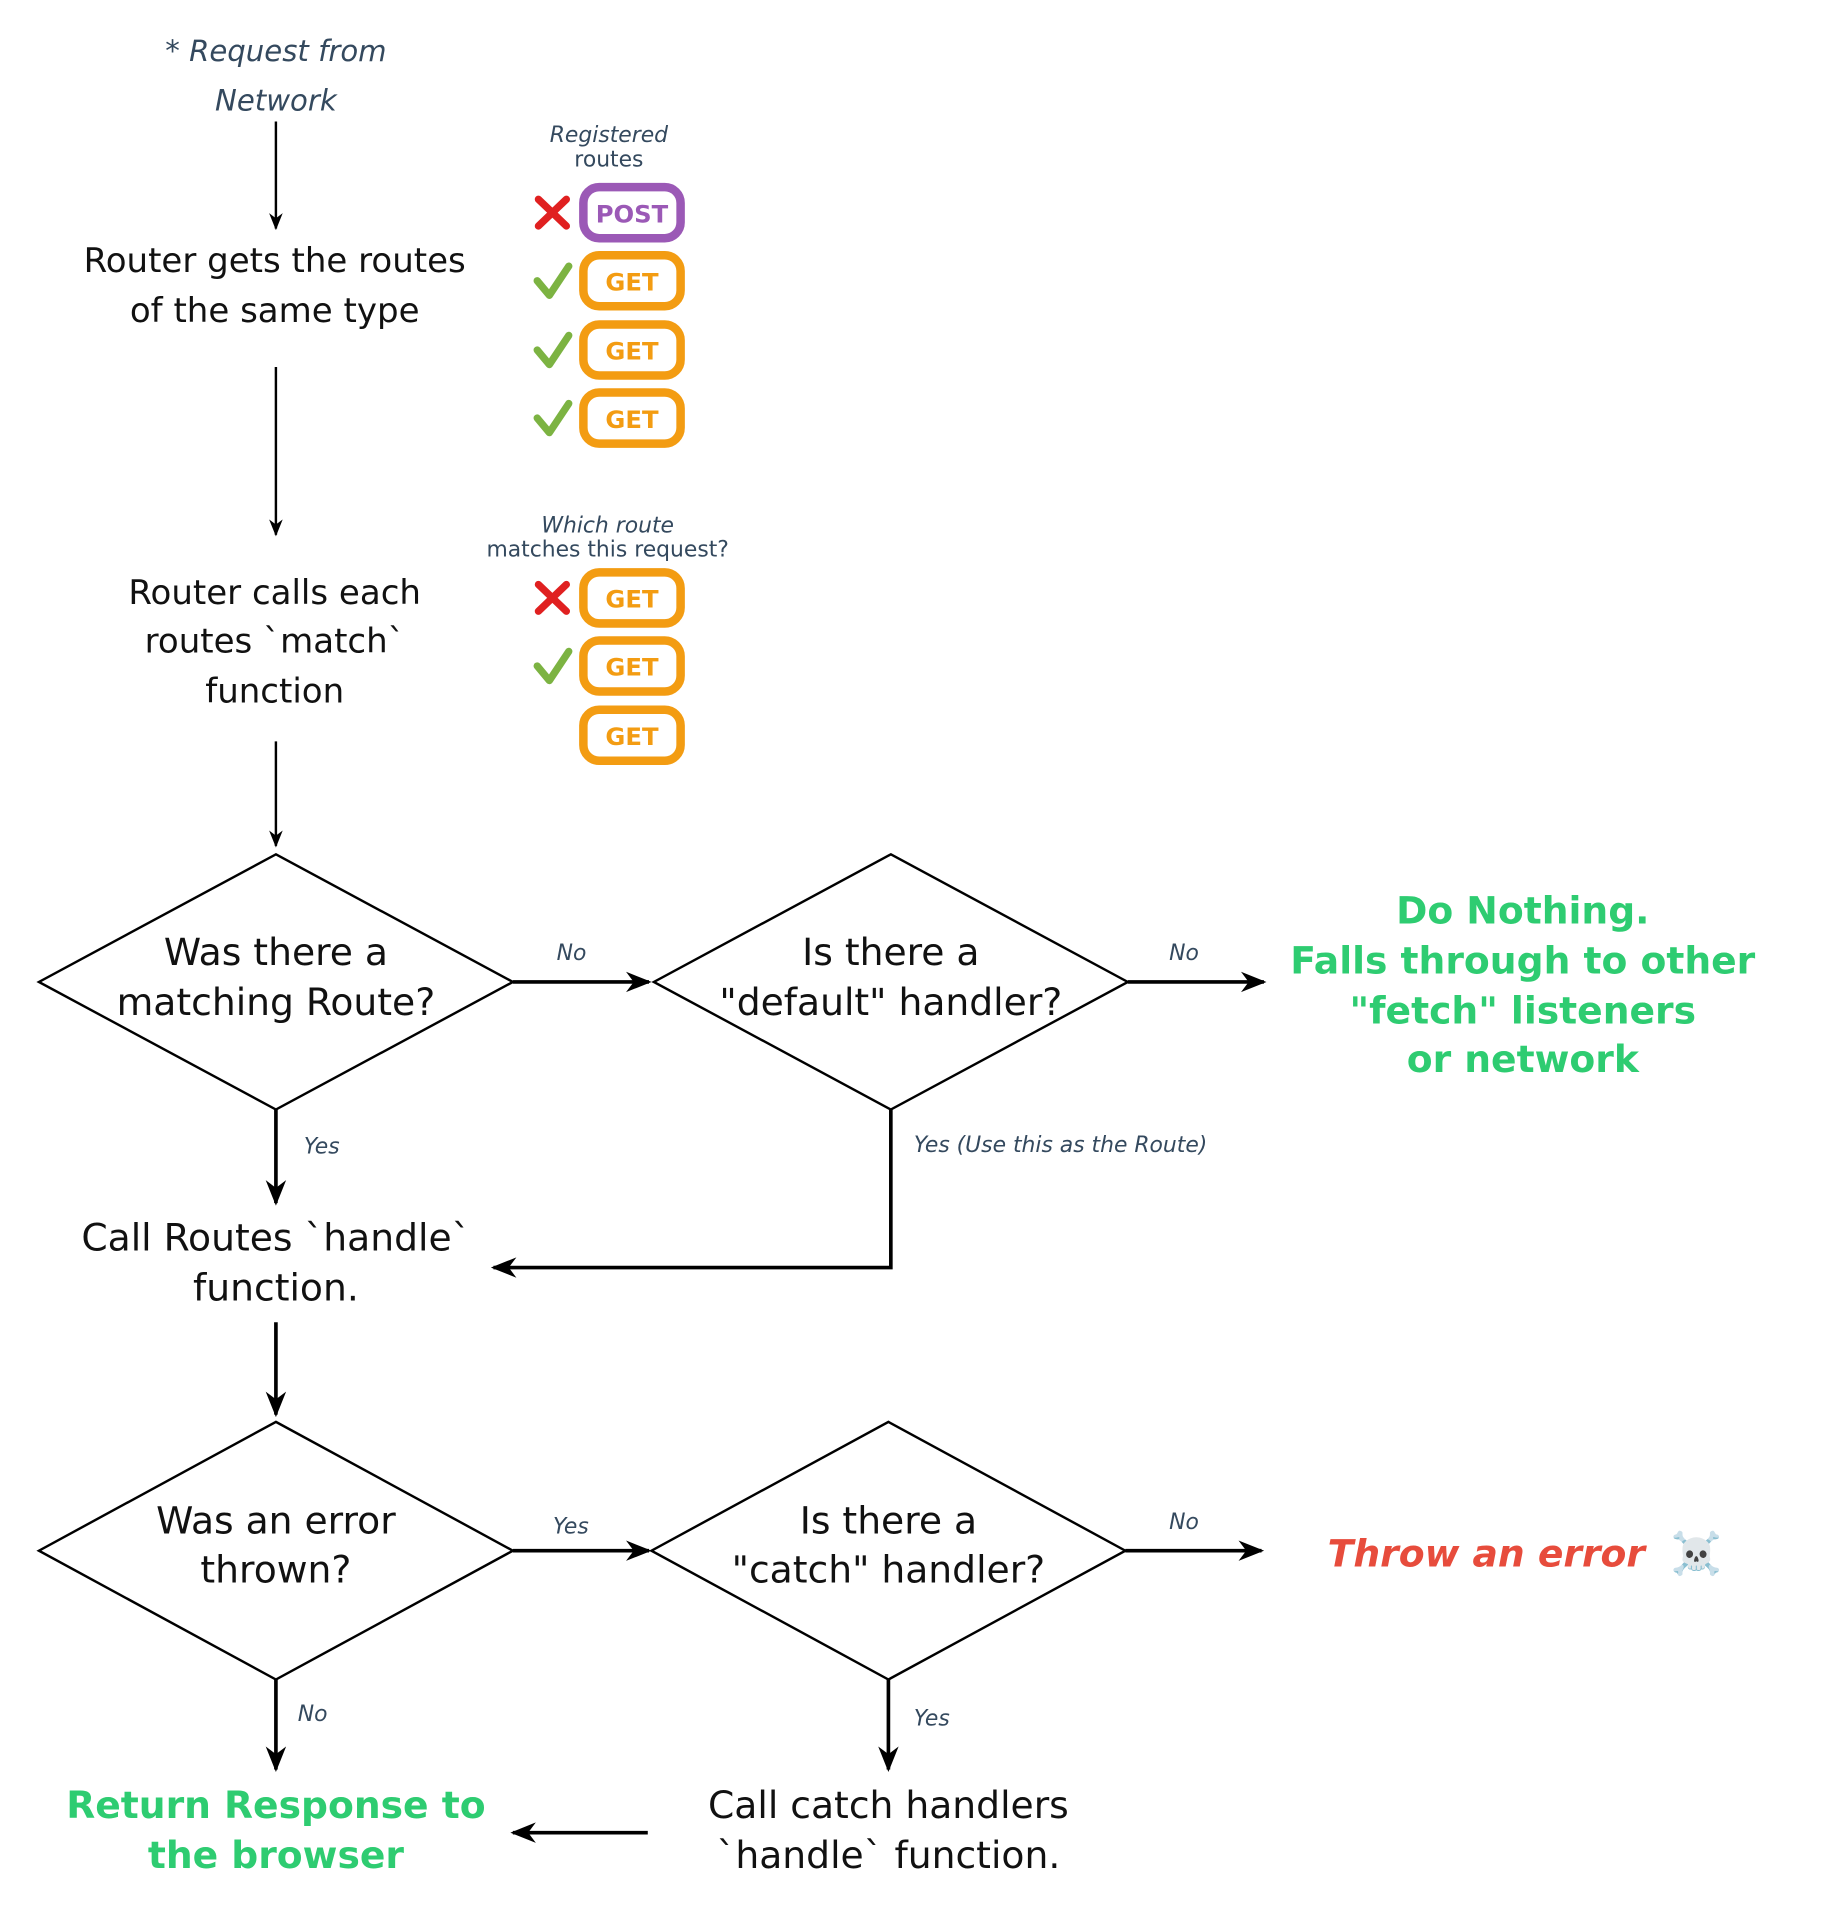  Describe the element at coordinates (276, 1002) in the screenshot. I see `decision1-text-2: matching Route?` at that location.